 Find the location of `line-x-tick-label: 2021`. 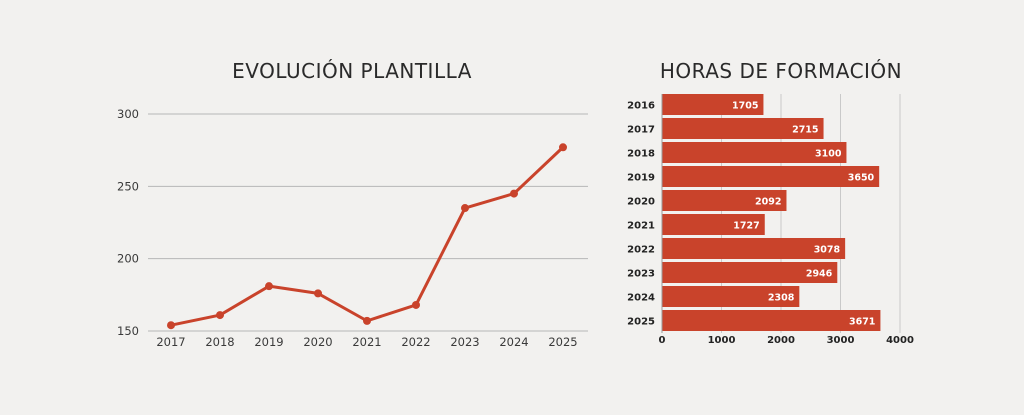

line-x-tick-label: 2021 is located at coordinates (366, 342).